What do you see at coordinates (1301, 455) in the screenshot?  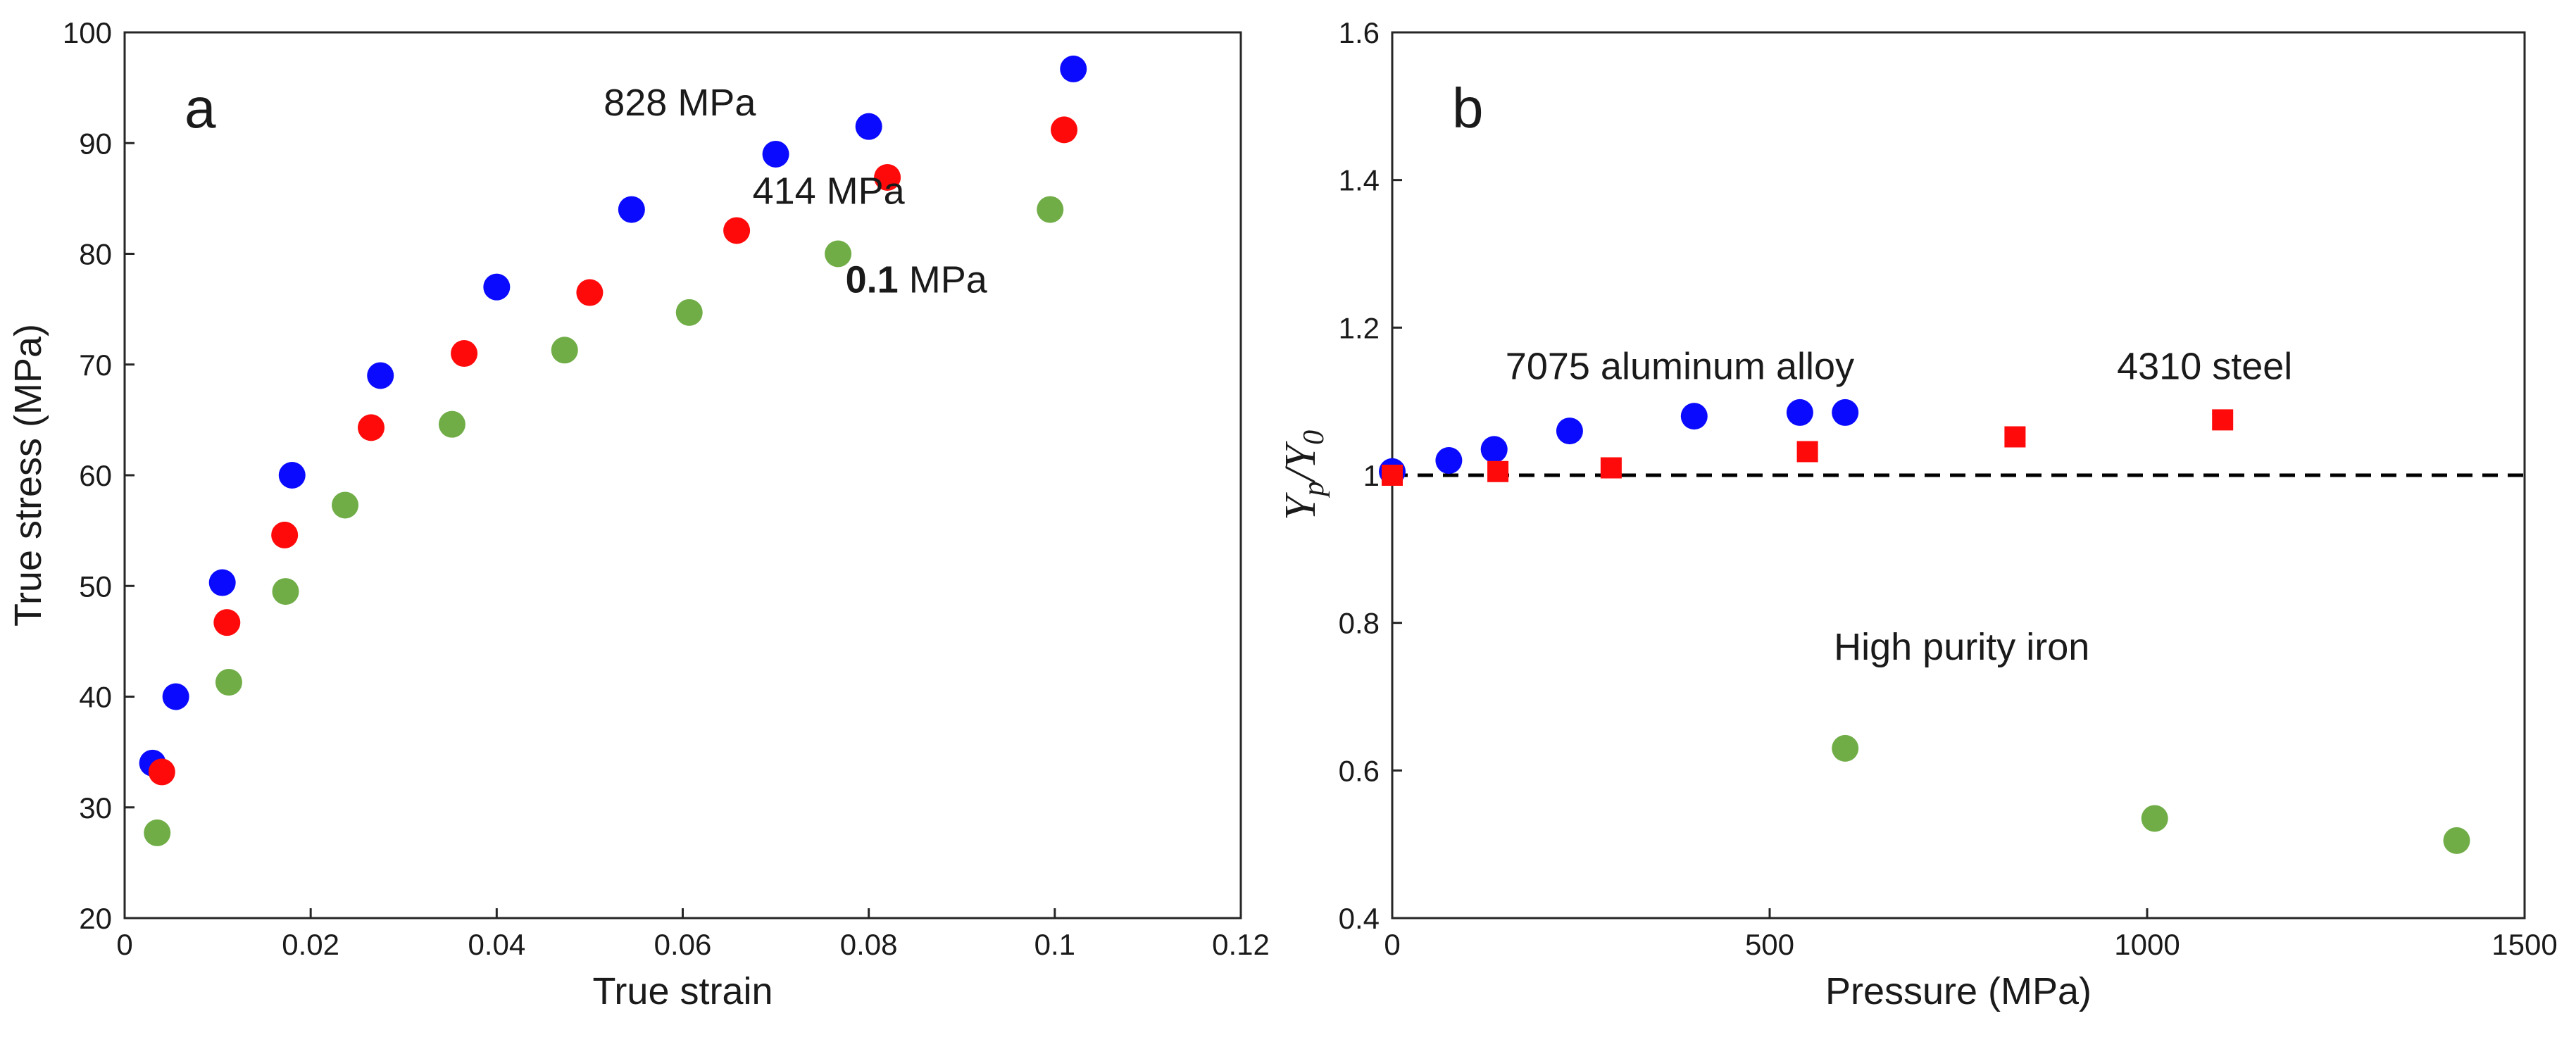 I see `y-axis-label-b-main2: Y` at bounding box center [1301, 455].